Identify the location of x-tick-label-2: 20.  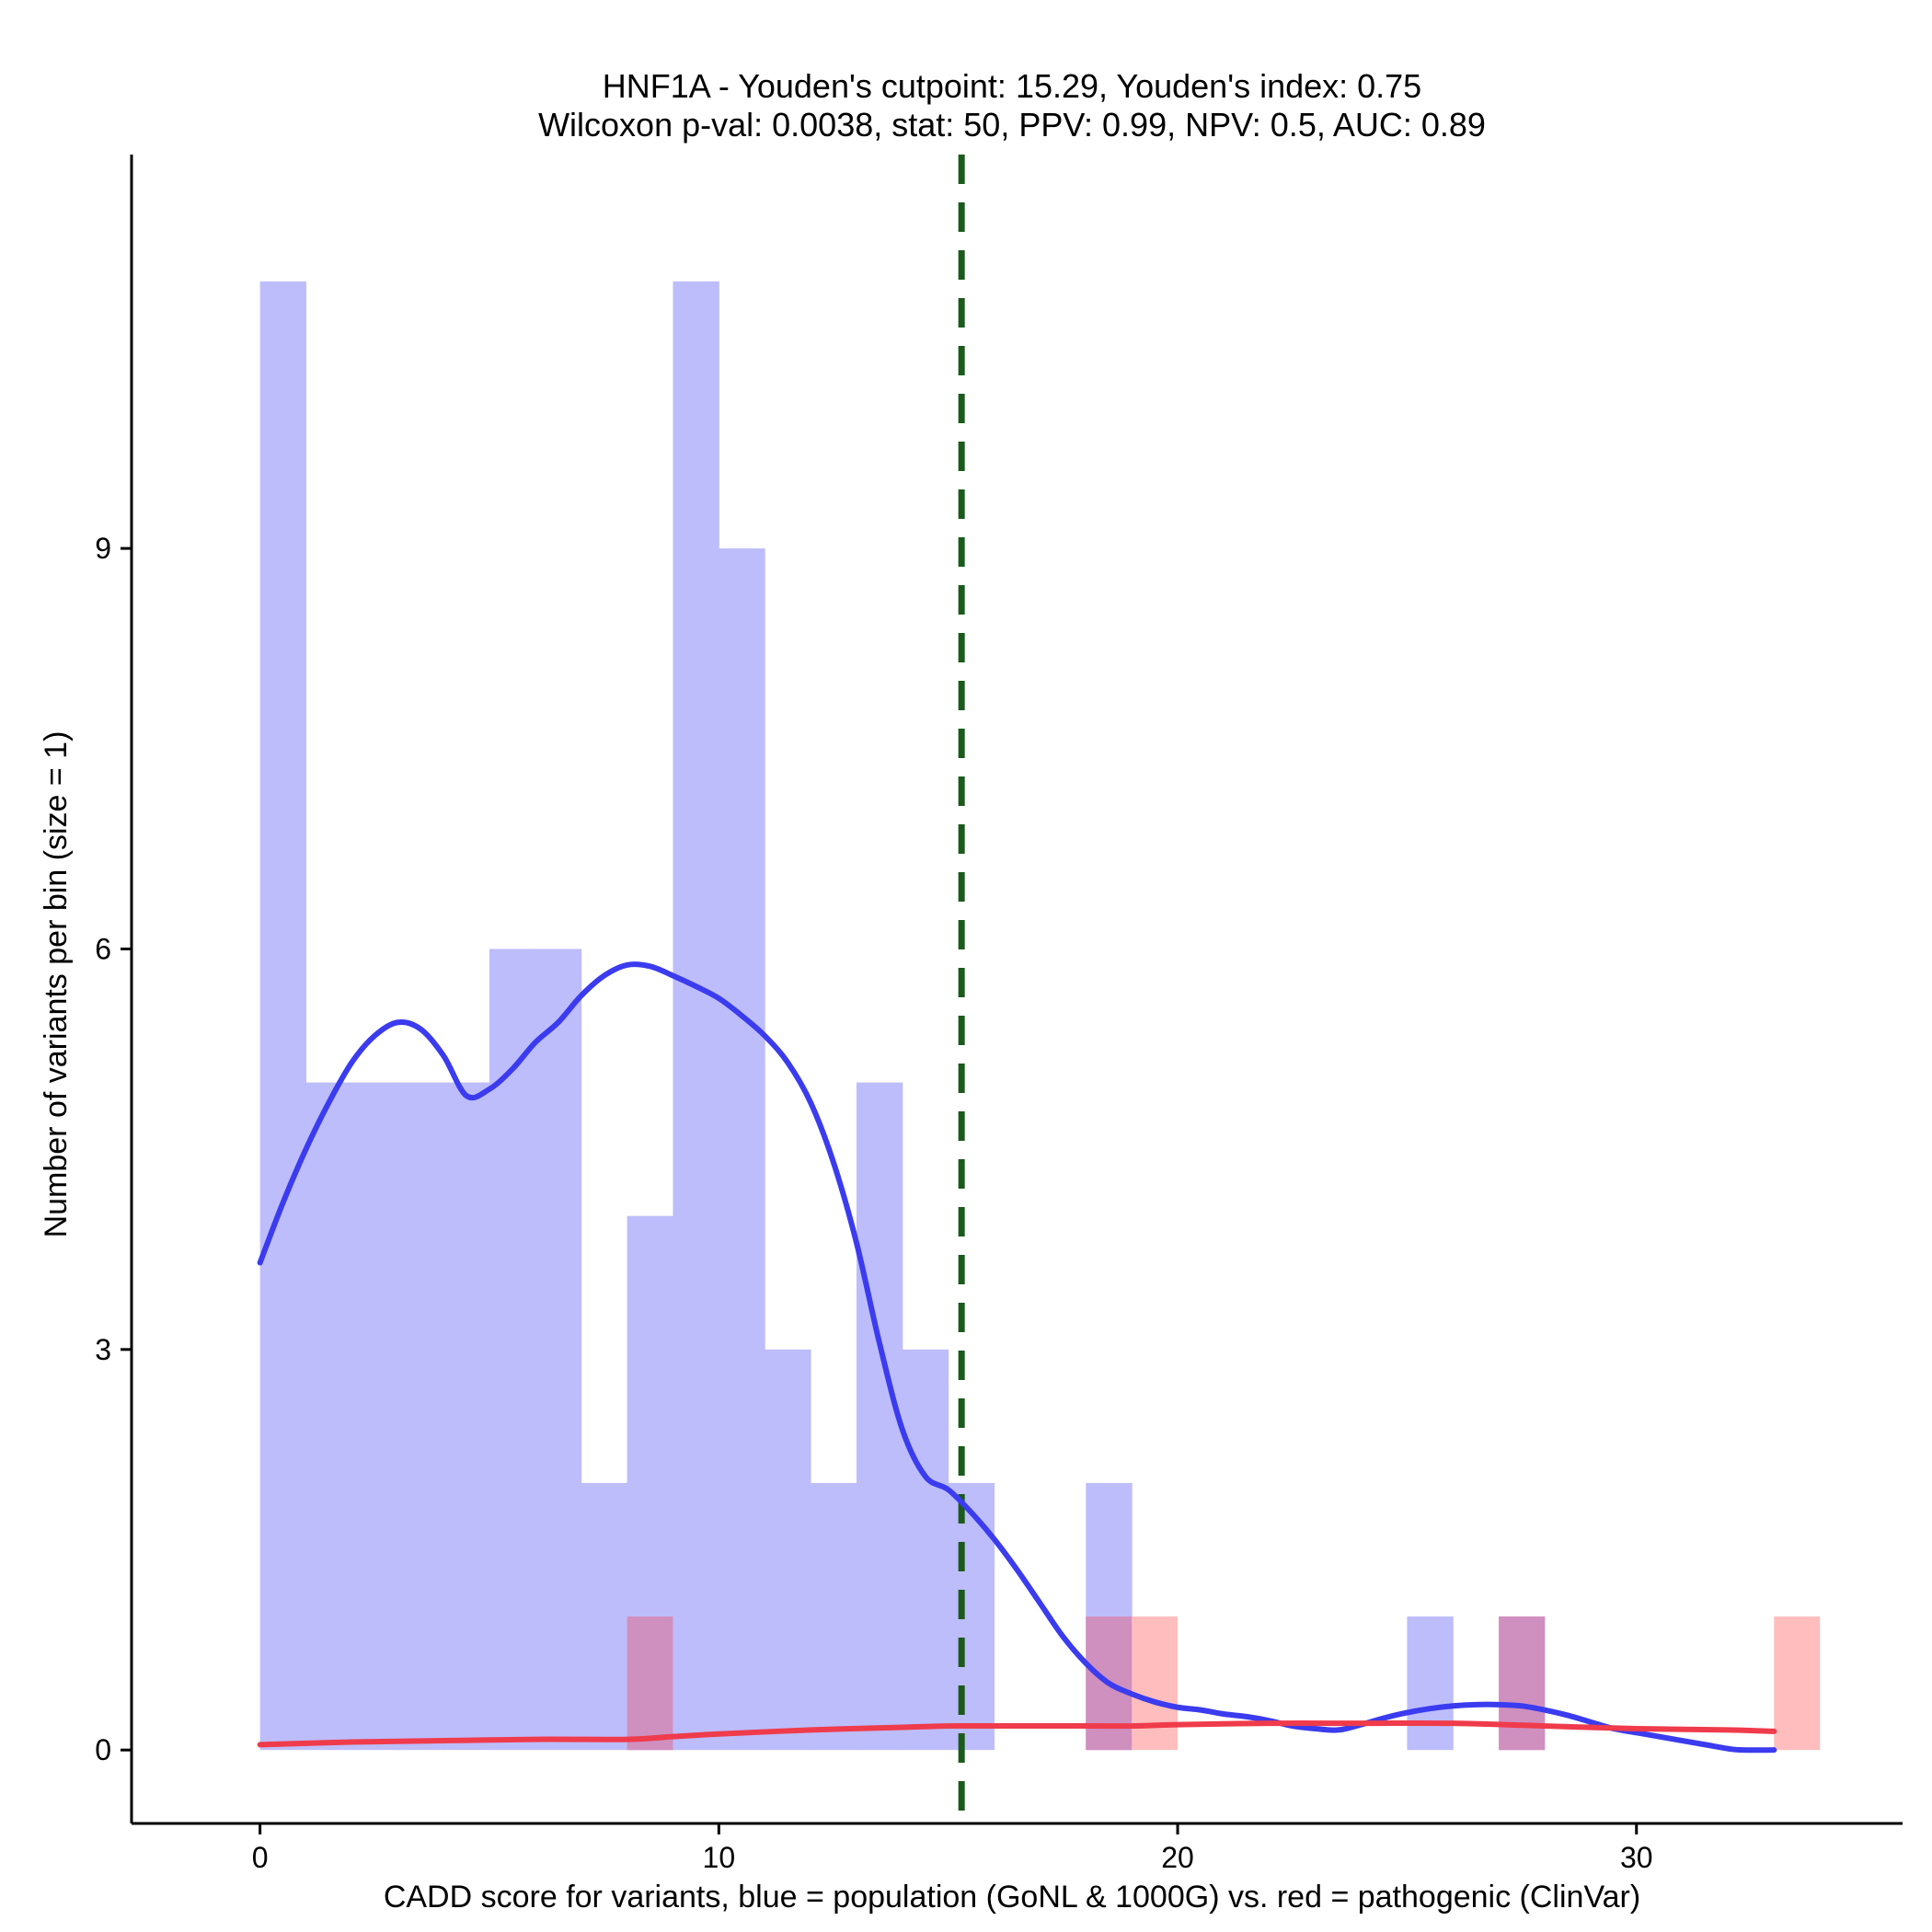
(1177, 1857).